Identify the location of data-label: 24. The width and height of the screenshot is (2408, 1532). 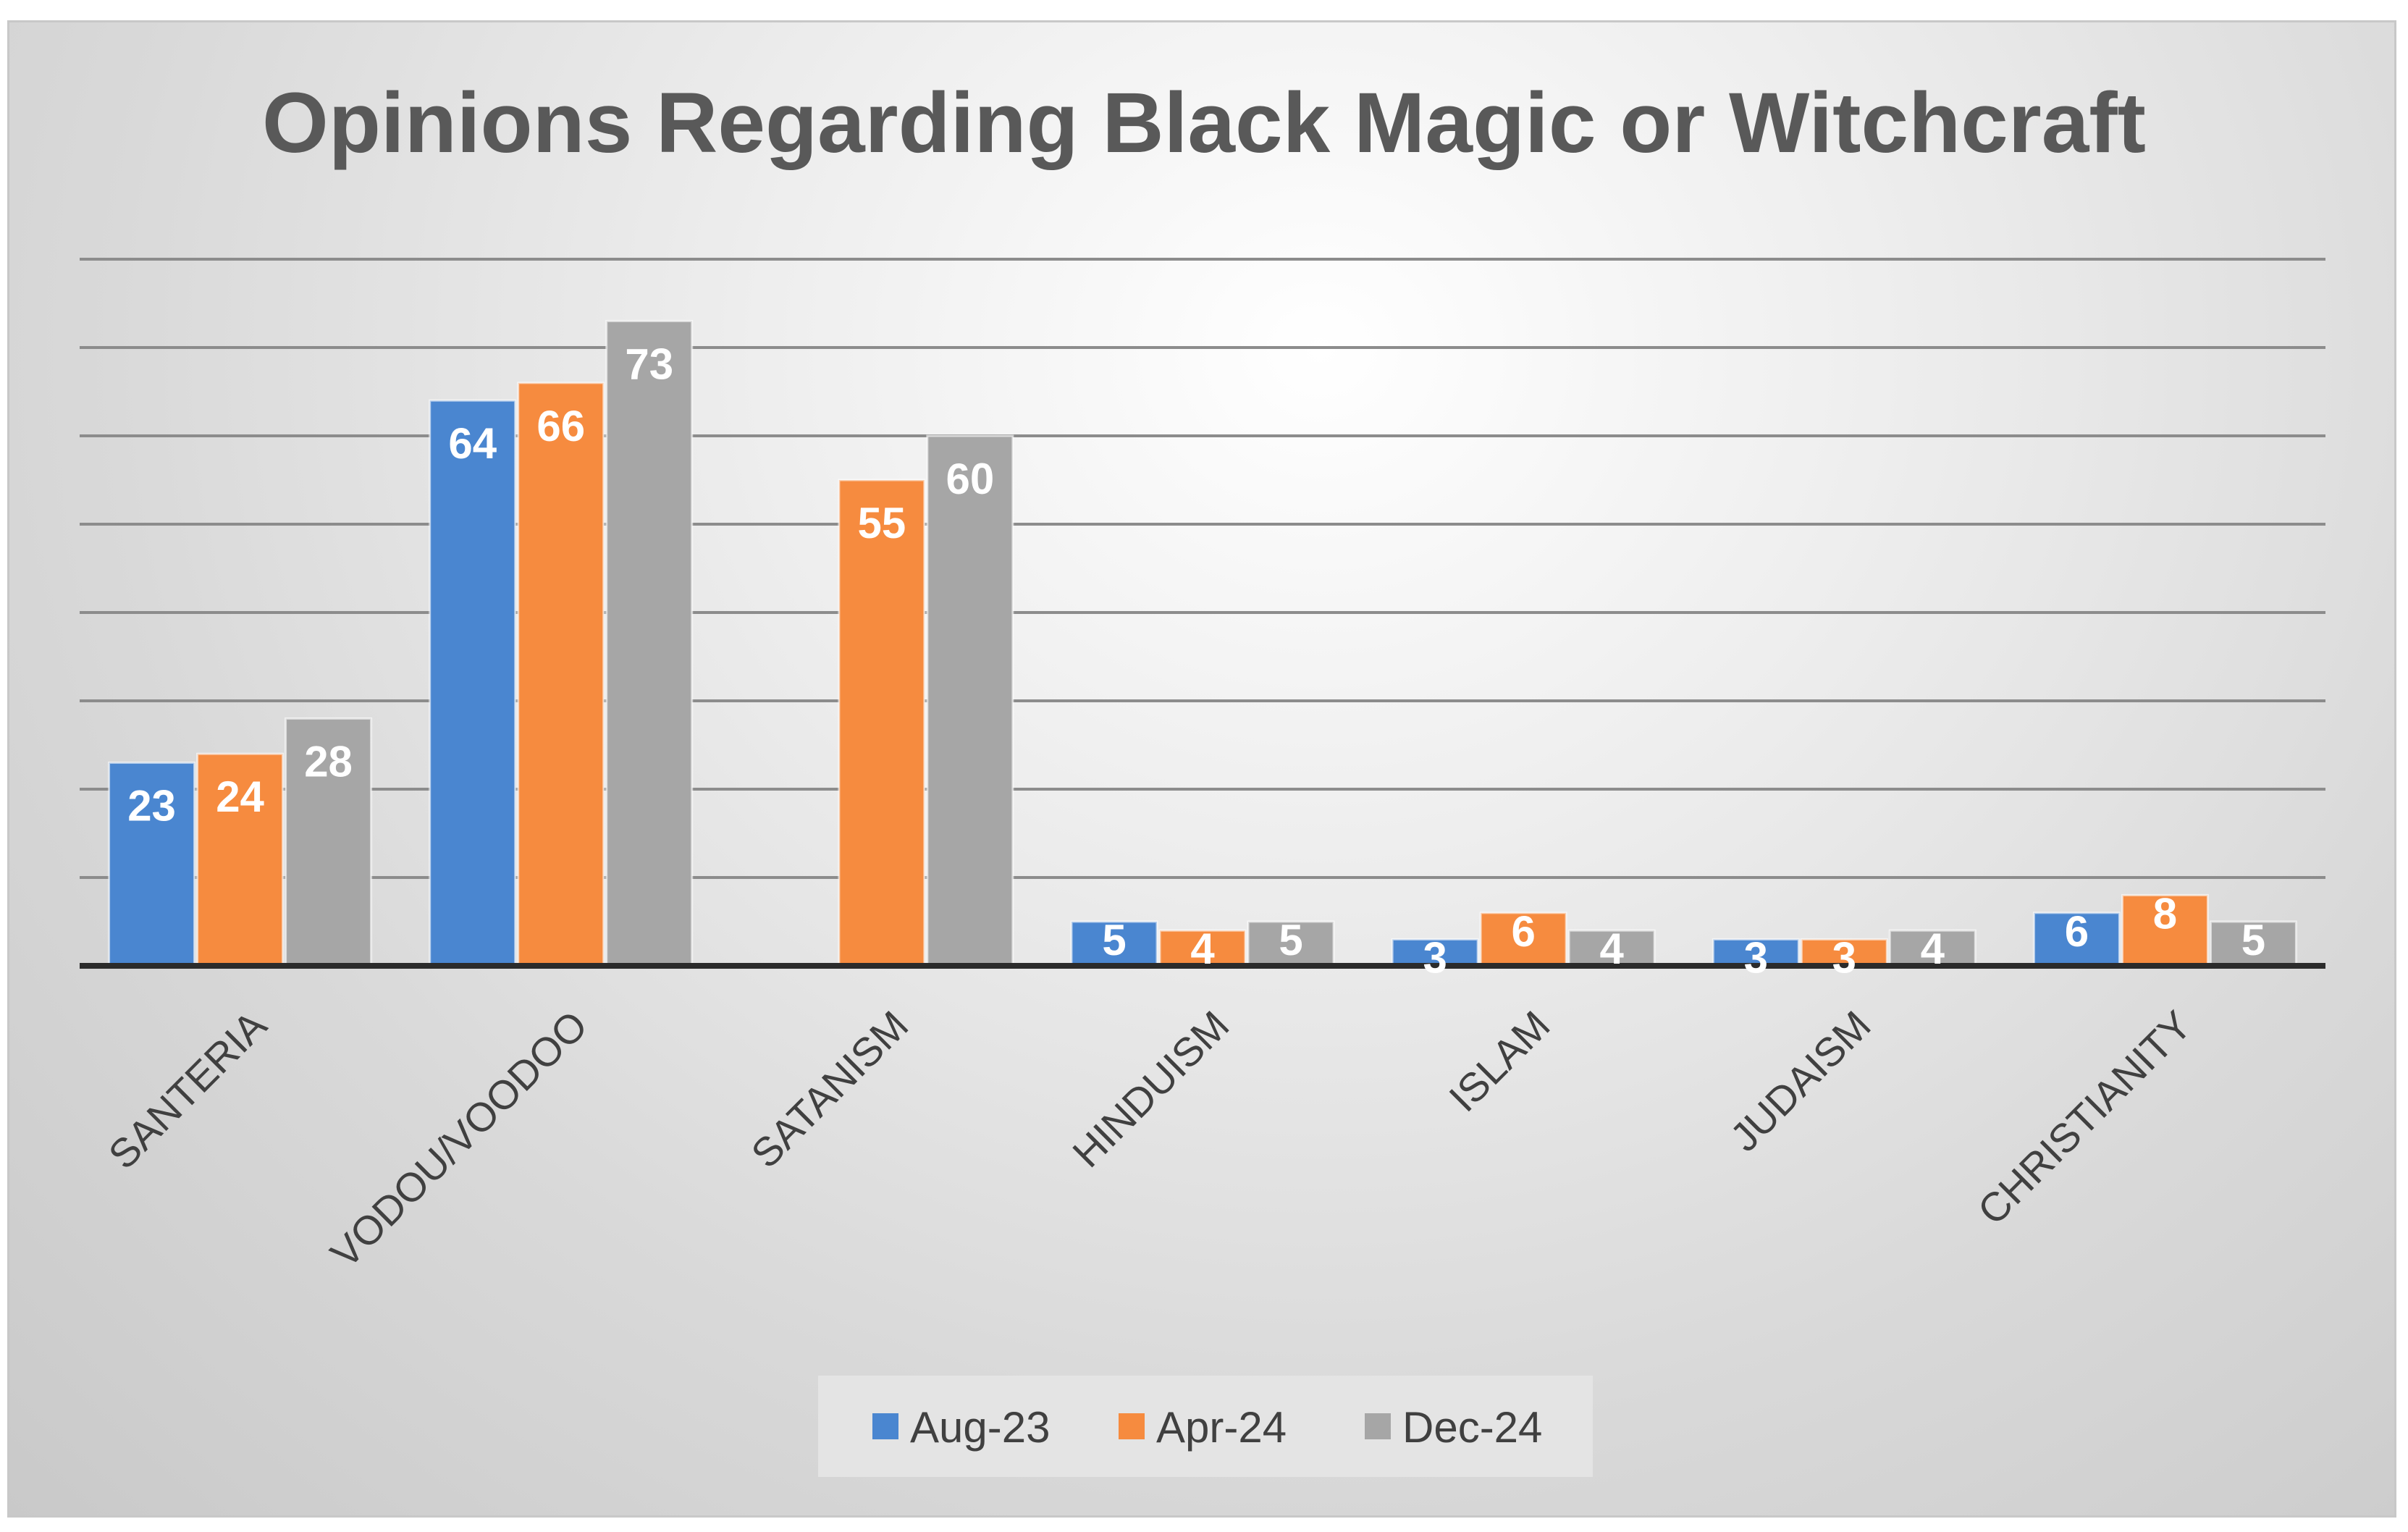
(240, 797).